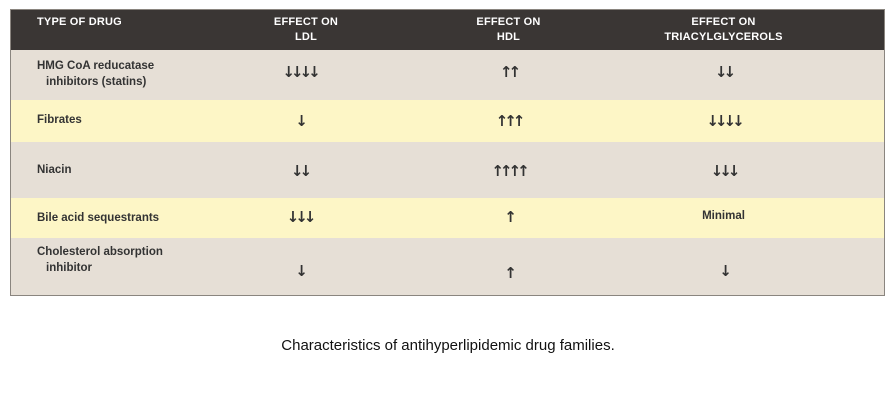  What do you see at coordinates (725, 171) in the screenshot?
I see `tg-effect-niacin: ↓↓↓` at bounding box center [725, 171].